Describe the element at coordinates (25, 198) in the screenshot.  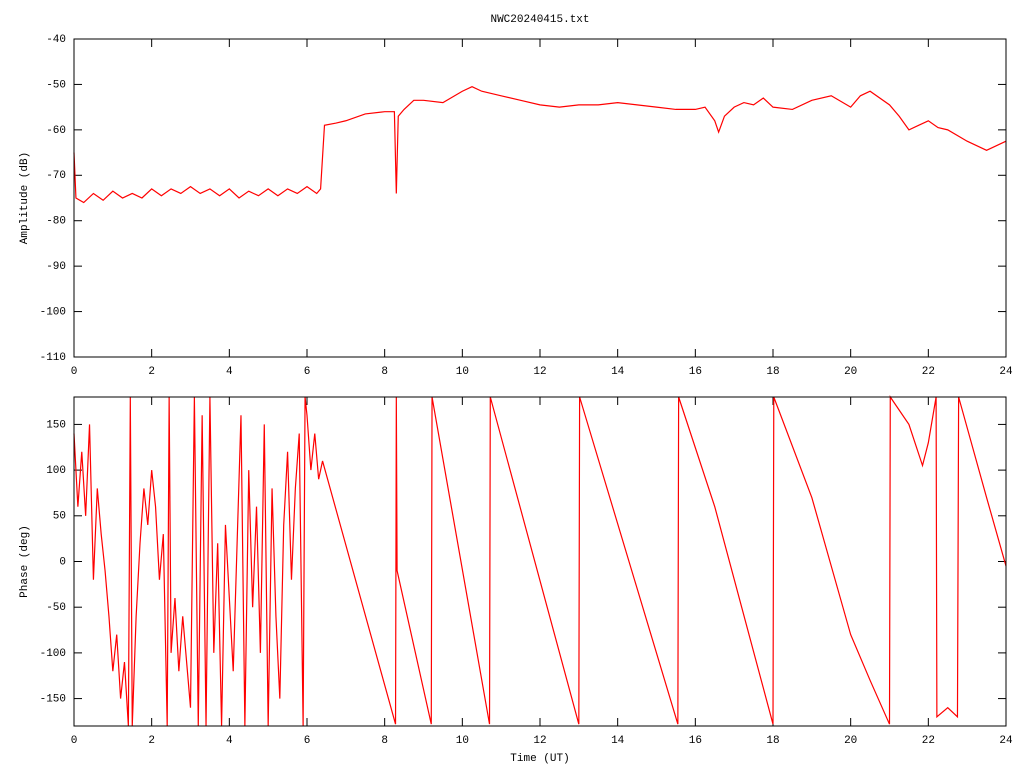
I see `y-axis-label: Amplitude (dB)` at that location.